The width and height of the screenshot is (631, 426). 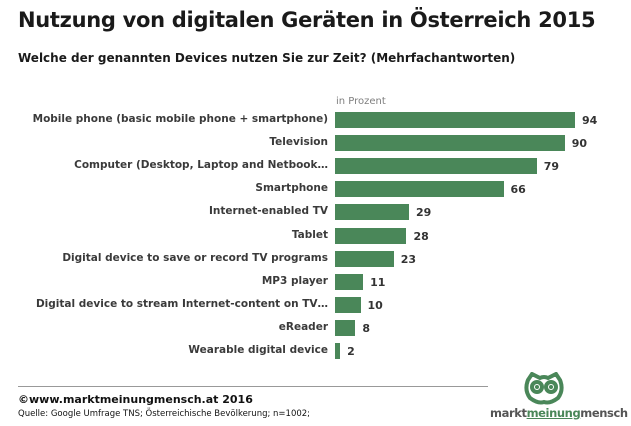 What do you see at coordinates (579, 144) in the screenshot?
I see `value-label: 90` at bounding box center [579, 144].